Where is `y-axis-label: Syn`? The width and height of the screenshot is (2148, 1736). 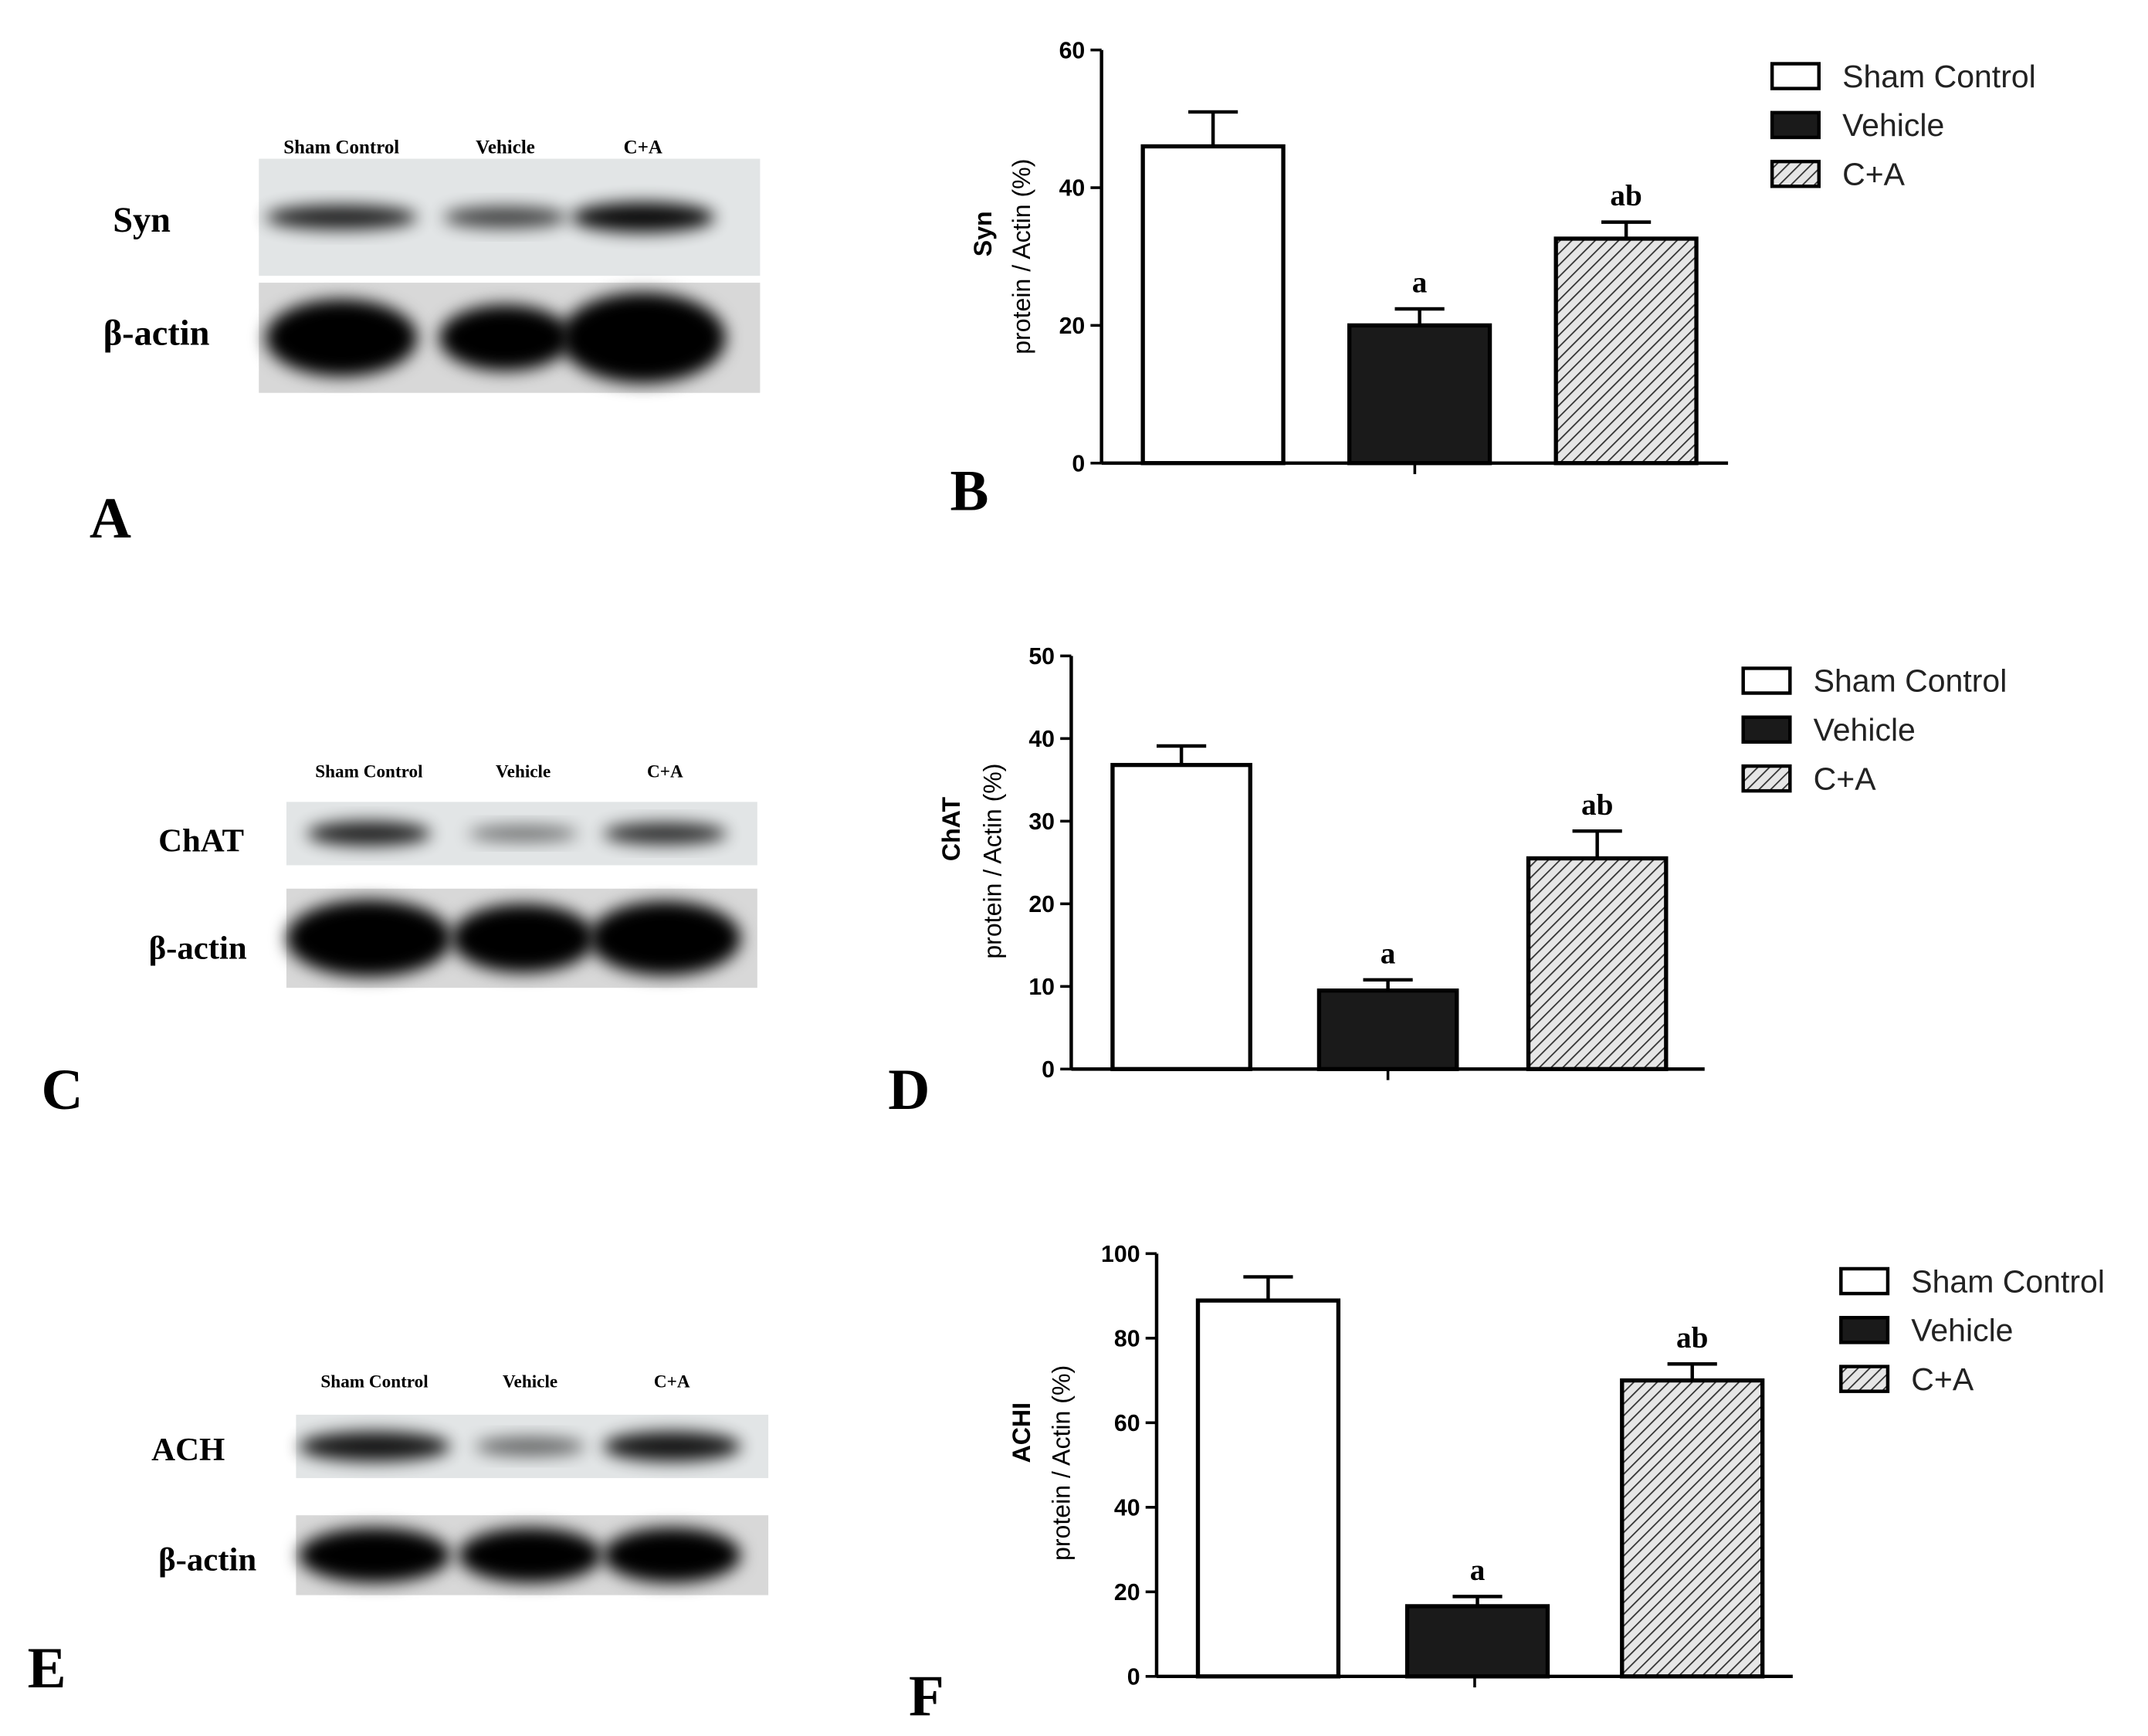 y-axis-label: Syn is located at coordinates (983, 233).